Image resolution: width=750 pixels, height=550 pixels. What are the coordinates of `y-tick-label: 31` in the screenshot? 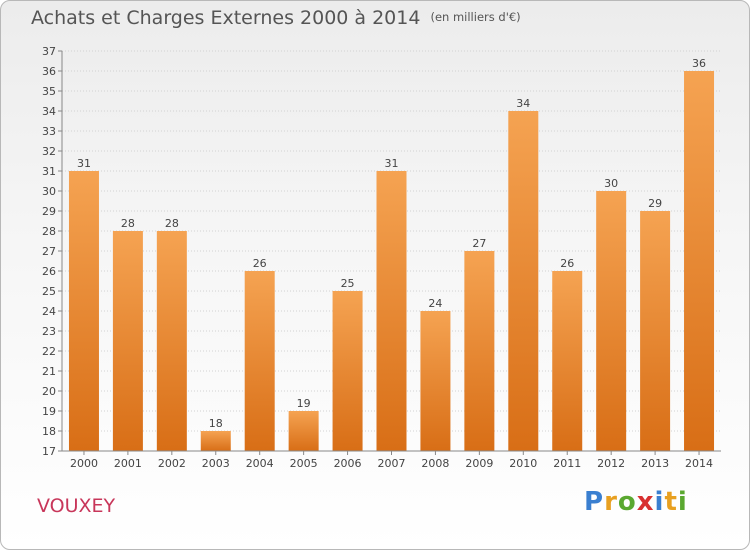 It's located at (49, 171).